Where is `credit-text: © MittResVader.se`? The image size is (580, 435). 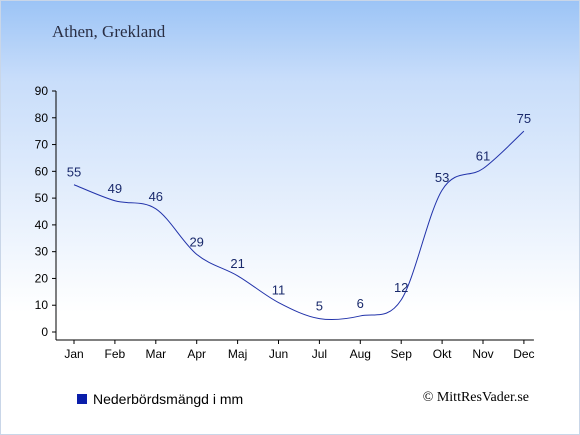 credit-text: © MittResVader.se is located at coordinates (475, 397).